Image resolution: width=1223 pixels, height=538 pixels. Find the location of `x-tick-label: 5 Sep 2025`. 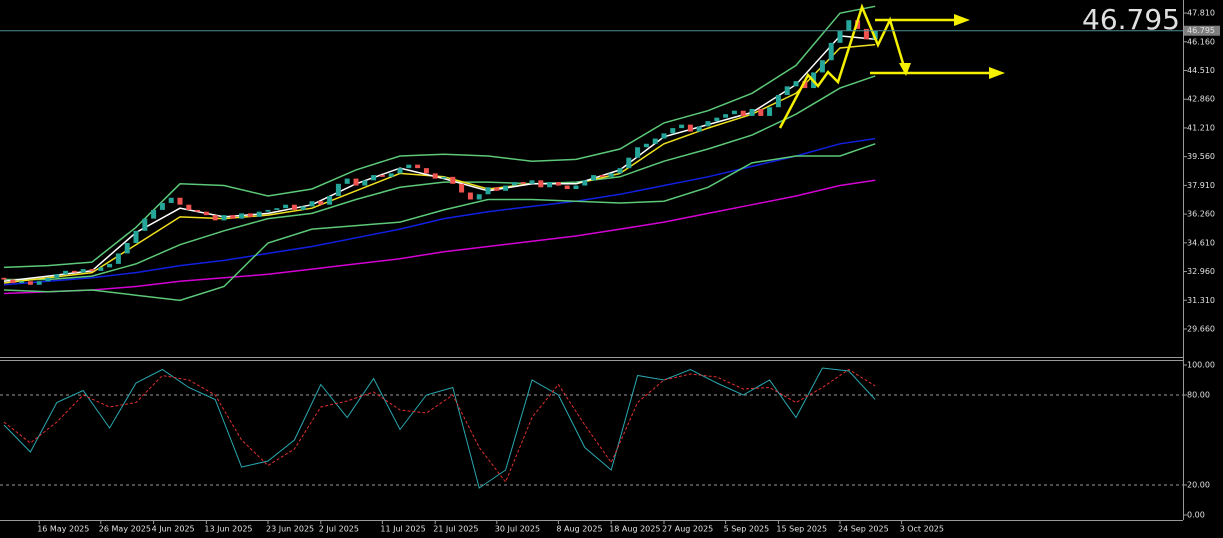

x-tick-label: 5 Sep 2025 is located at coordinates (747, 529).